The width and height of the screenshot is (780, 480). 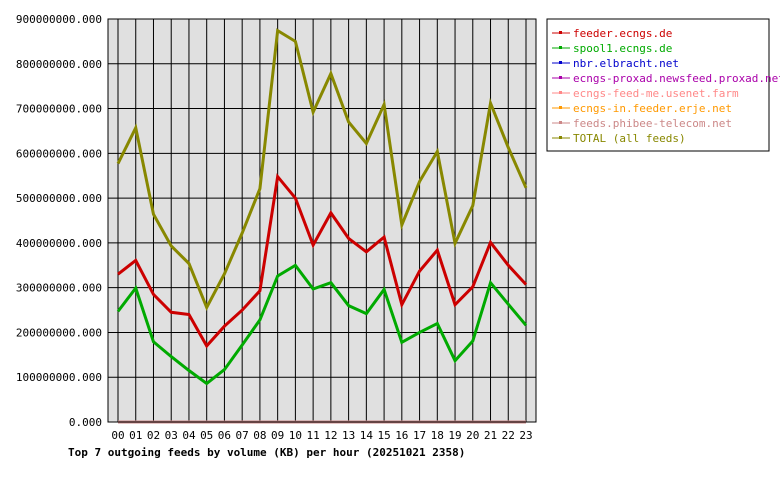 What do you see at coordinates (277, 435) in the screenshot?
I see `x-tick-label: 09` at bounding box center [277, 435].